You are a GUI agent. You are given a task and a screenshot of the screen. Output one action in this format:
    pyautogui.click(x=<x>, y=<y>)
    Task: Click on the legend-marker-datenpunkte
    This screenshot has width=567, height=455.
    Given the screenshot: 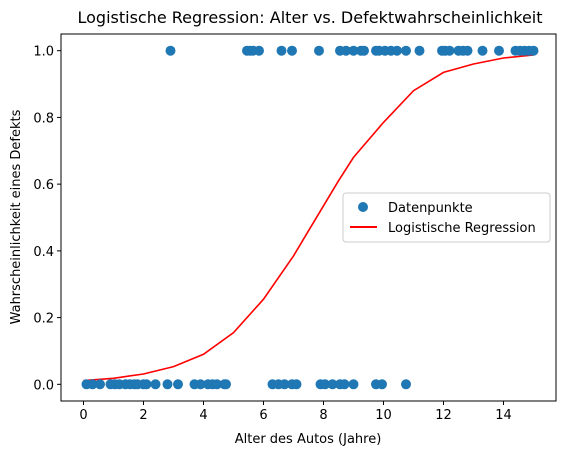 What is the action you would take?
    pyautogui.click(x=363, y=207)
    